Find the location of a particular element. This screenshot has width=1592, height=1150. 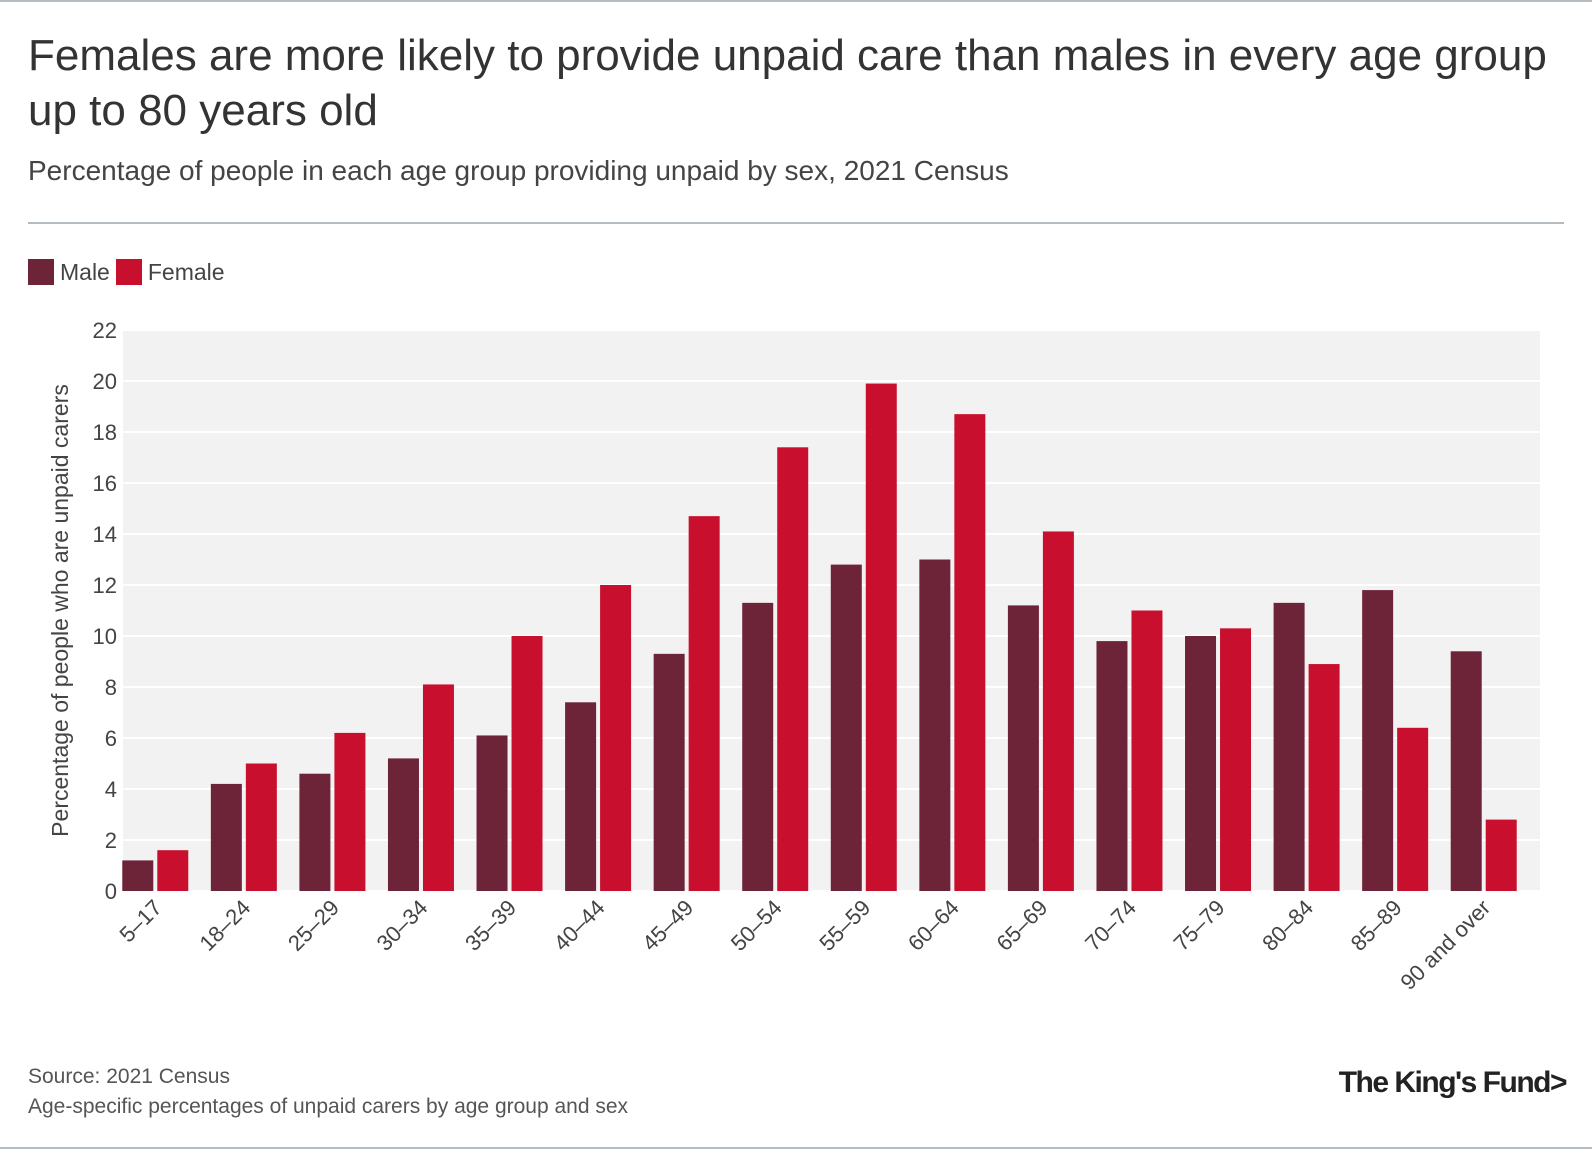

x-tick-label: 65–69 is located at coordinates (1021, 925).